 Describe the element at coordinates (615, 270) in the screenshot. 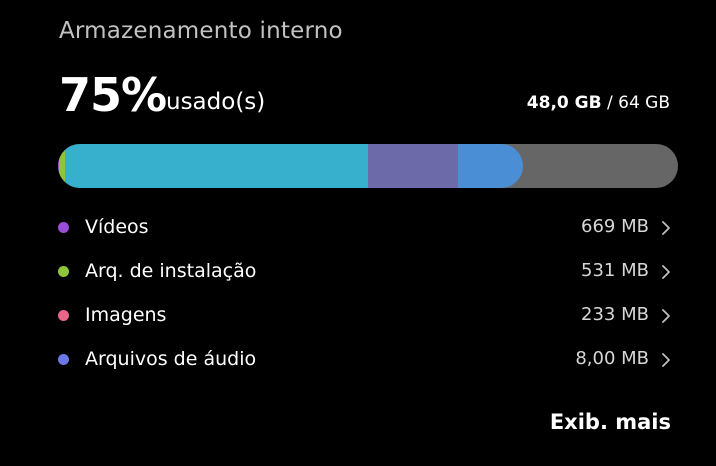

I see `category-size: 531 MB` at that location.